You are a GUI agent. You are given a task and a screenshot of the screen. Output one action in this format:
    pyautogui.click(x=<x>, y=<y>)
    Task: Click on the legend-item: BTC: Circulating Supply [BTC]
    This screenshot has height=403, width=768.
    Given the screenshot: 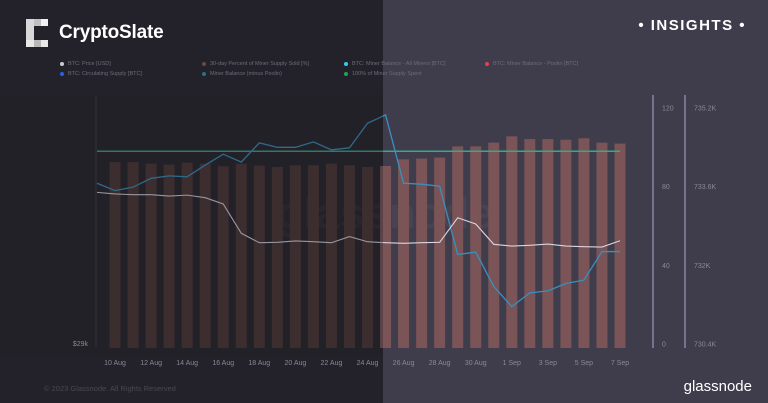 What is the action you would take?
    pyautogui.click(x=101, y=74)
    